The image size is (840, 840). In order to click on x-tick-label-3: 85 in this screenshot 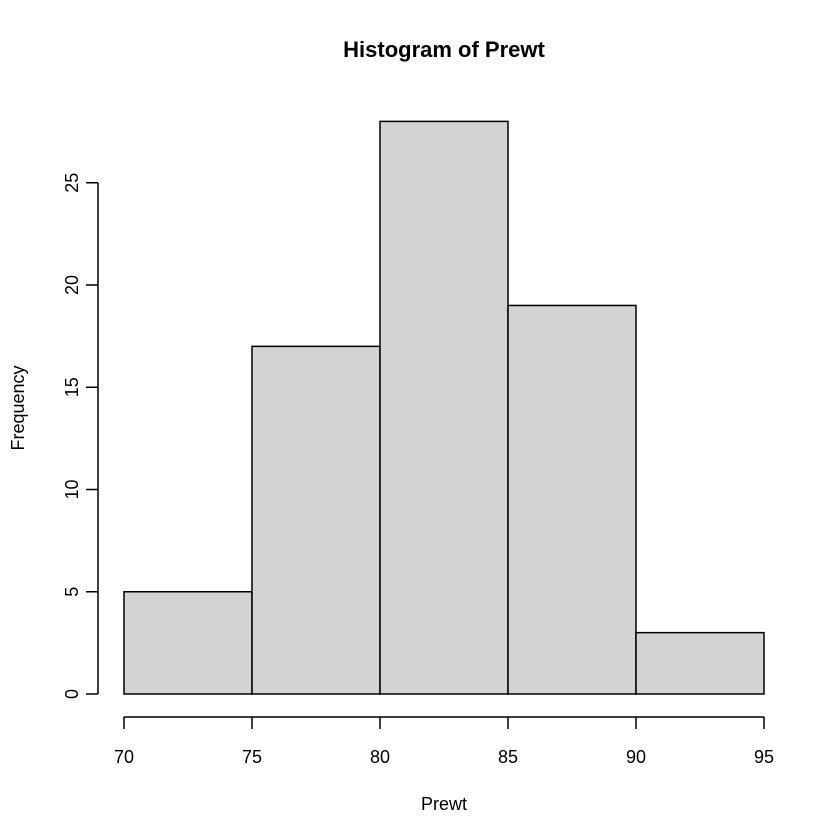, I will do `click(508, 757)`.